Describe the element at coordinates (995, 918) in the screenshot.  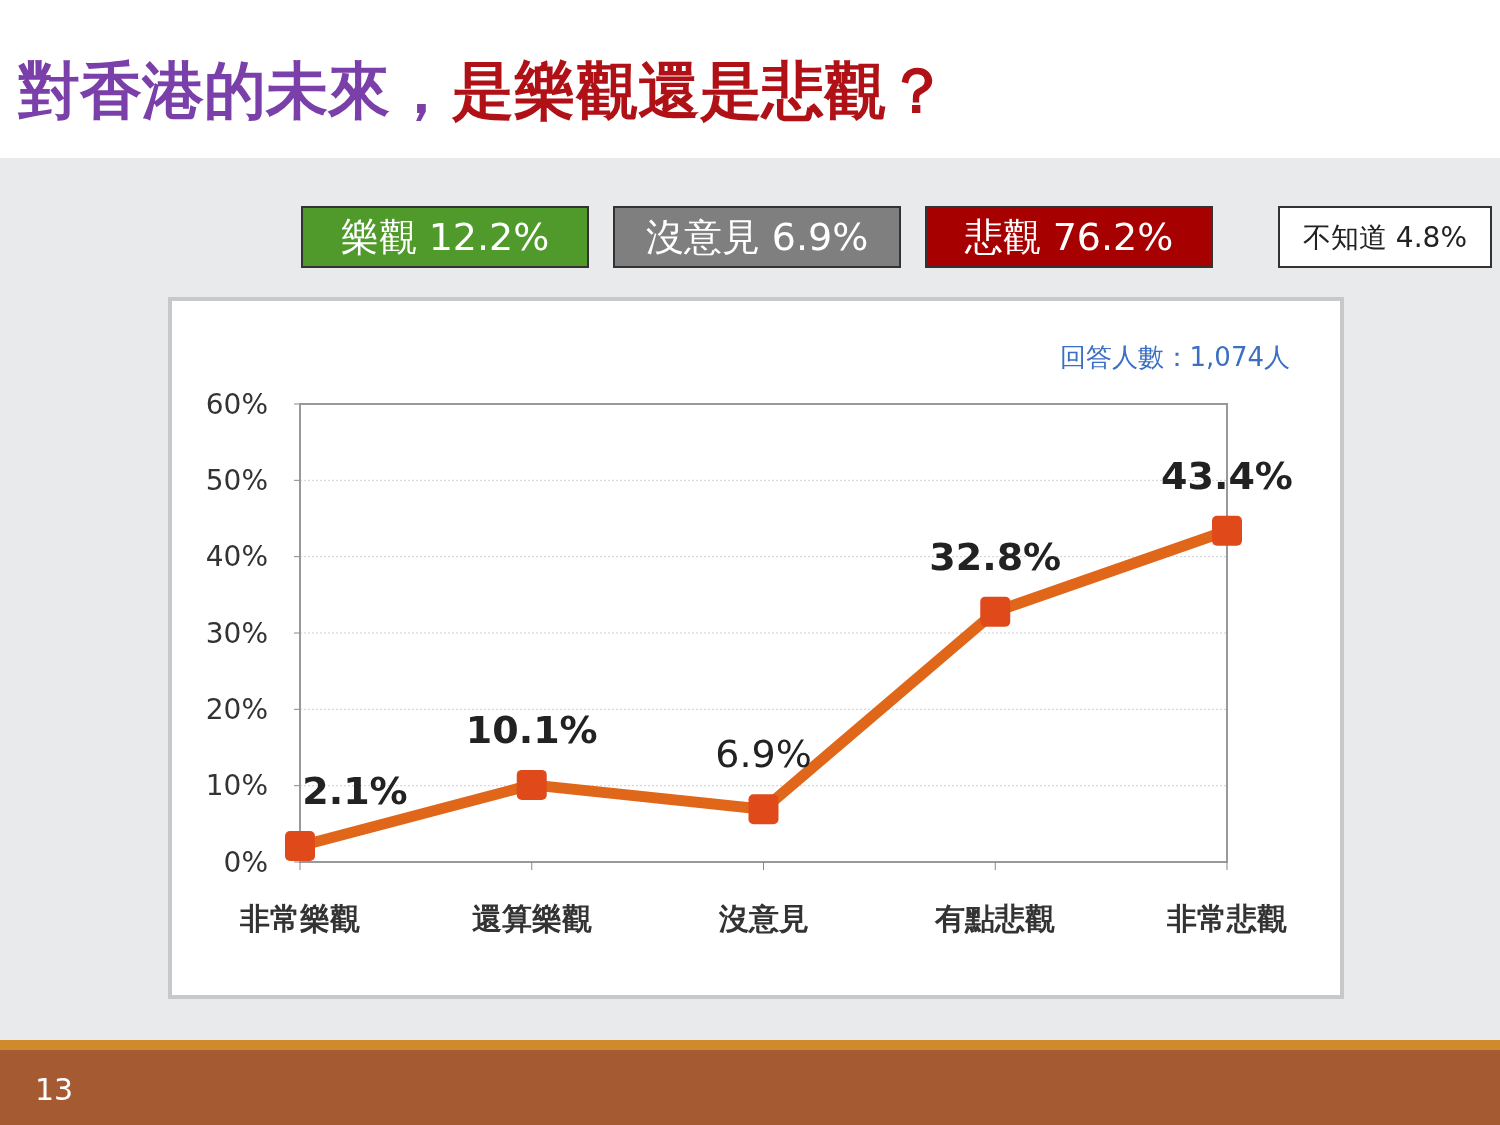
I see `x-tick-label: 有點悲觀` at that location.